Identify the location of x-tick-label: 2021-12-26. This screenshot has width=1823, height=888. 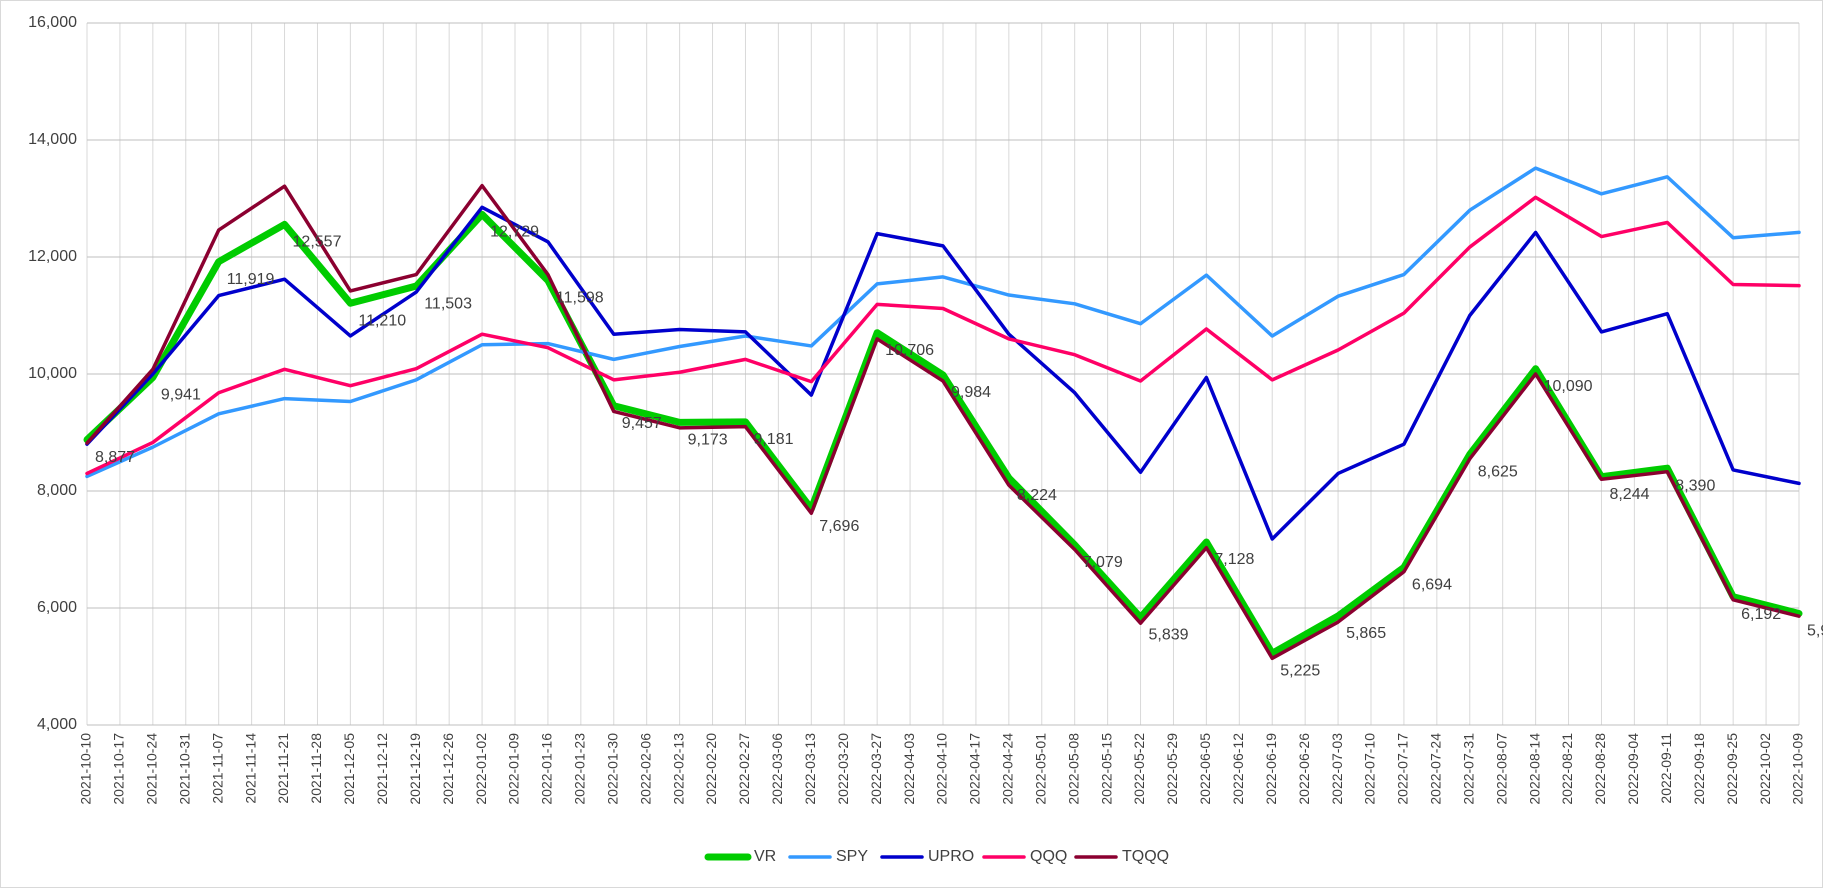
(448, 769).